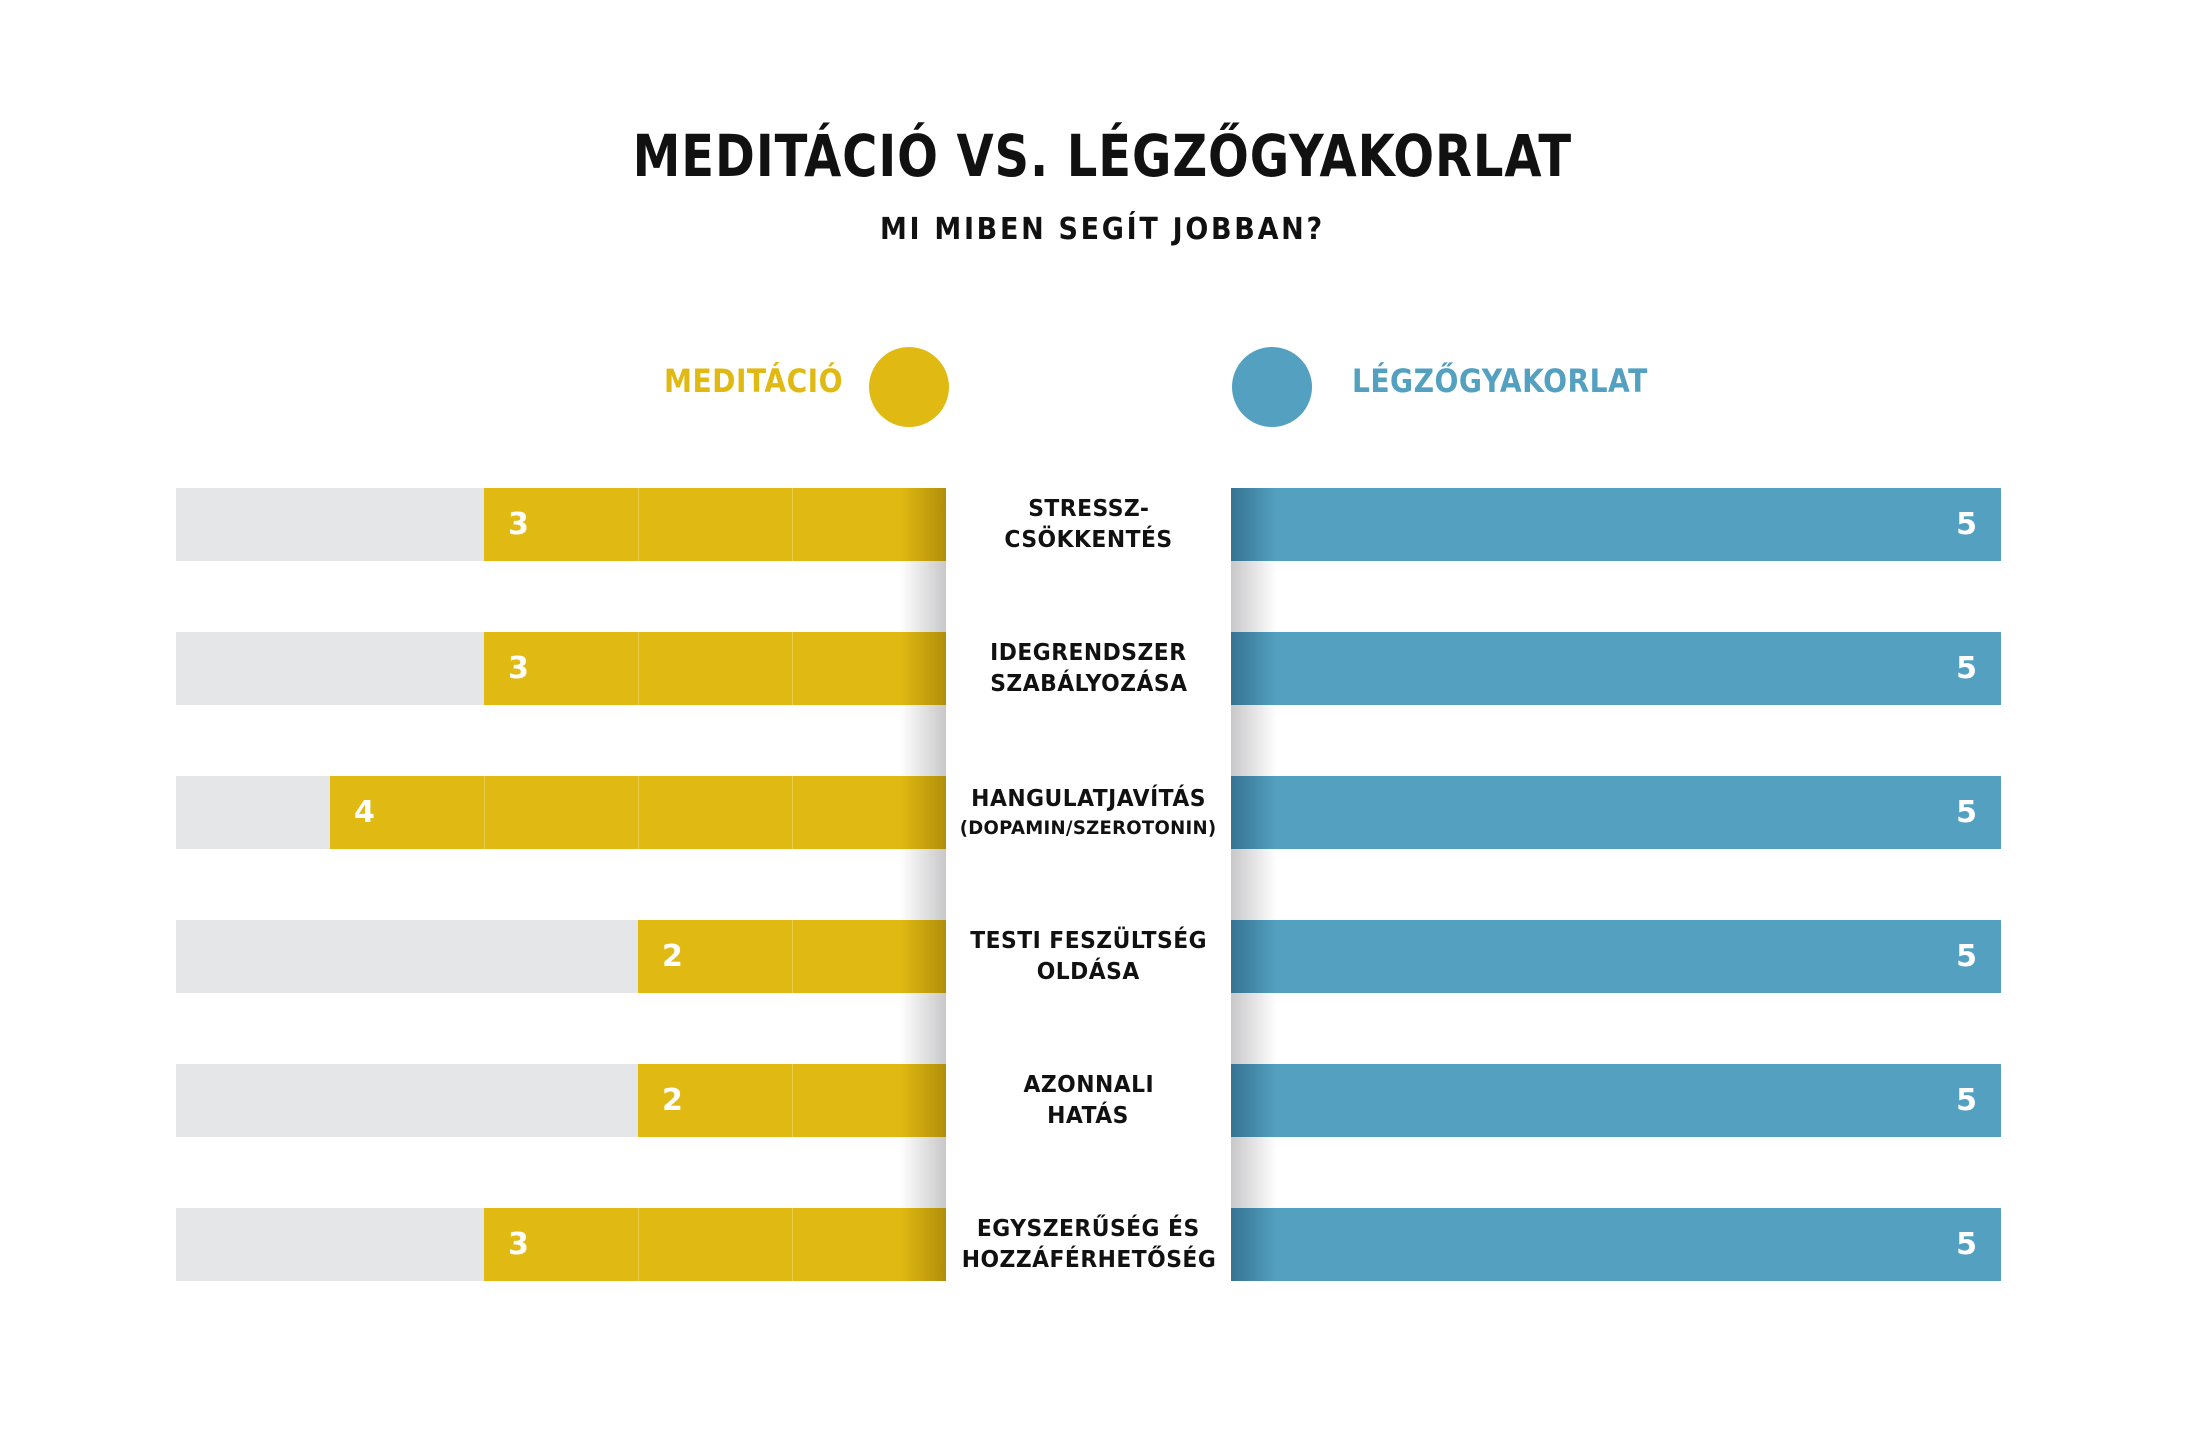  Describe the element at coordinates (1088, 652) in the screenshot. I see `category-label-line1: IDEGRENDSZER` at that location.